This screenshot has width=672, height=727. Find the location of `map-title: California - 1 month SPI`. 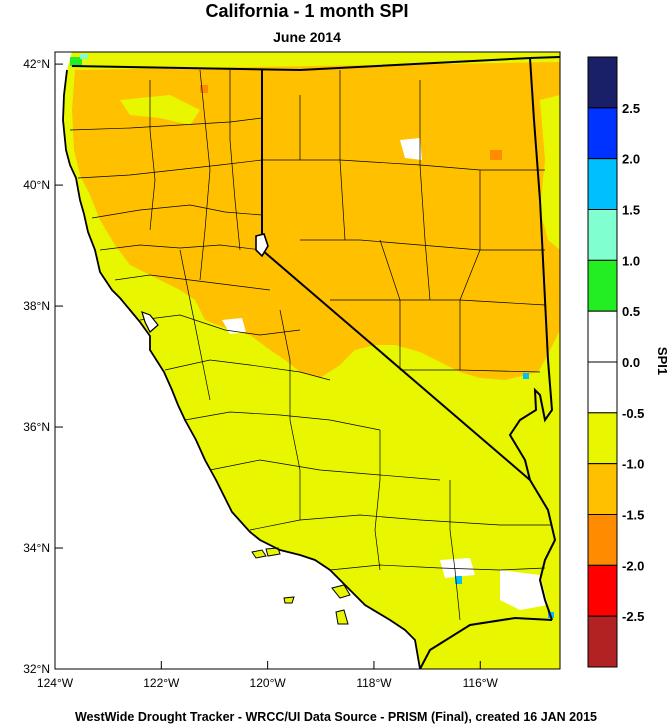

map-title: California - 1 month SPI is located at coordinates (307, 11).